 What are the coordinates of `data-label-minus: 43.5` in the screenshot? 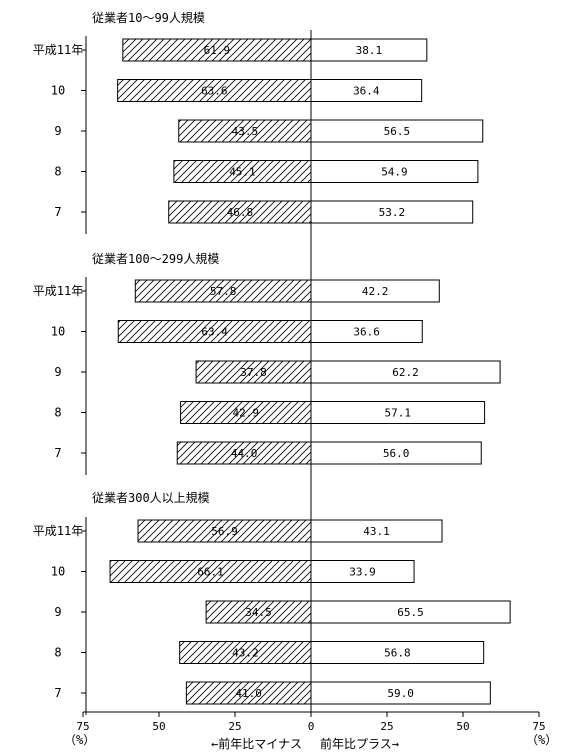 It's located at (245, 131).